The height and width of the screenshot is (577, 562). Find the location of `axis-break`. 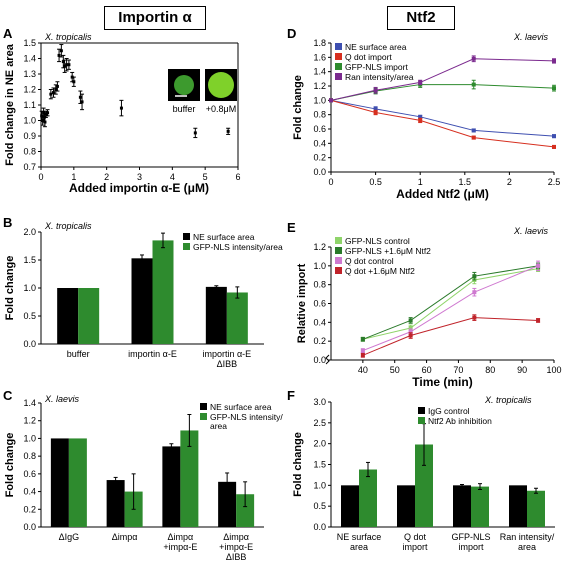

axis-break is located at coordinates (327, 359).